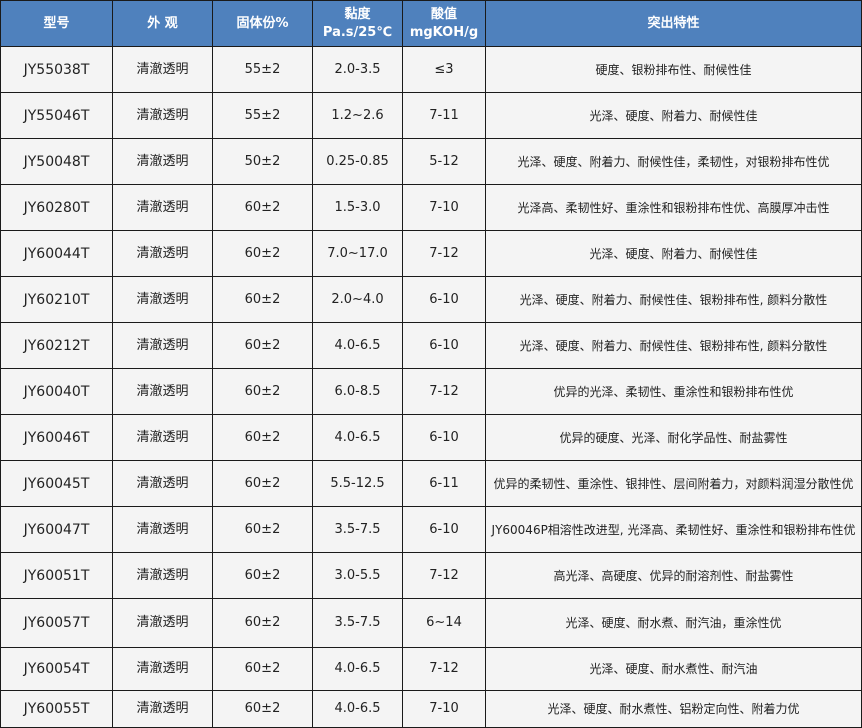 The image size is (862, 728). I want to click on features-cell: 高光泽、高硬度、优异的耐溶剂性、耐盐雾性, so click(673, 575).